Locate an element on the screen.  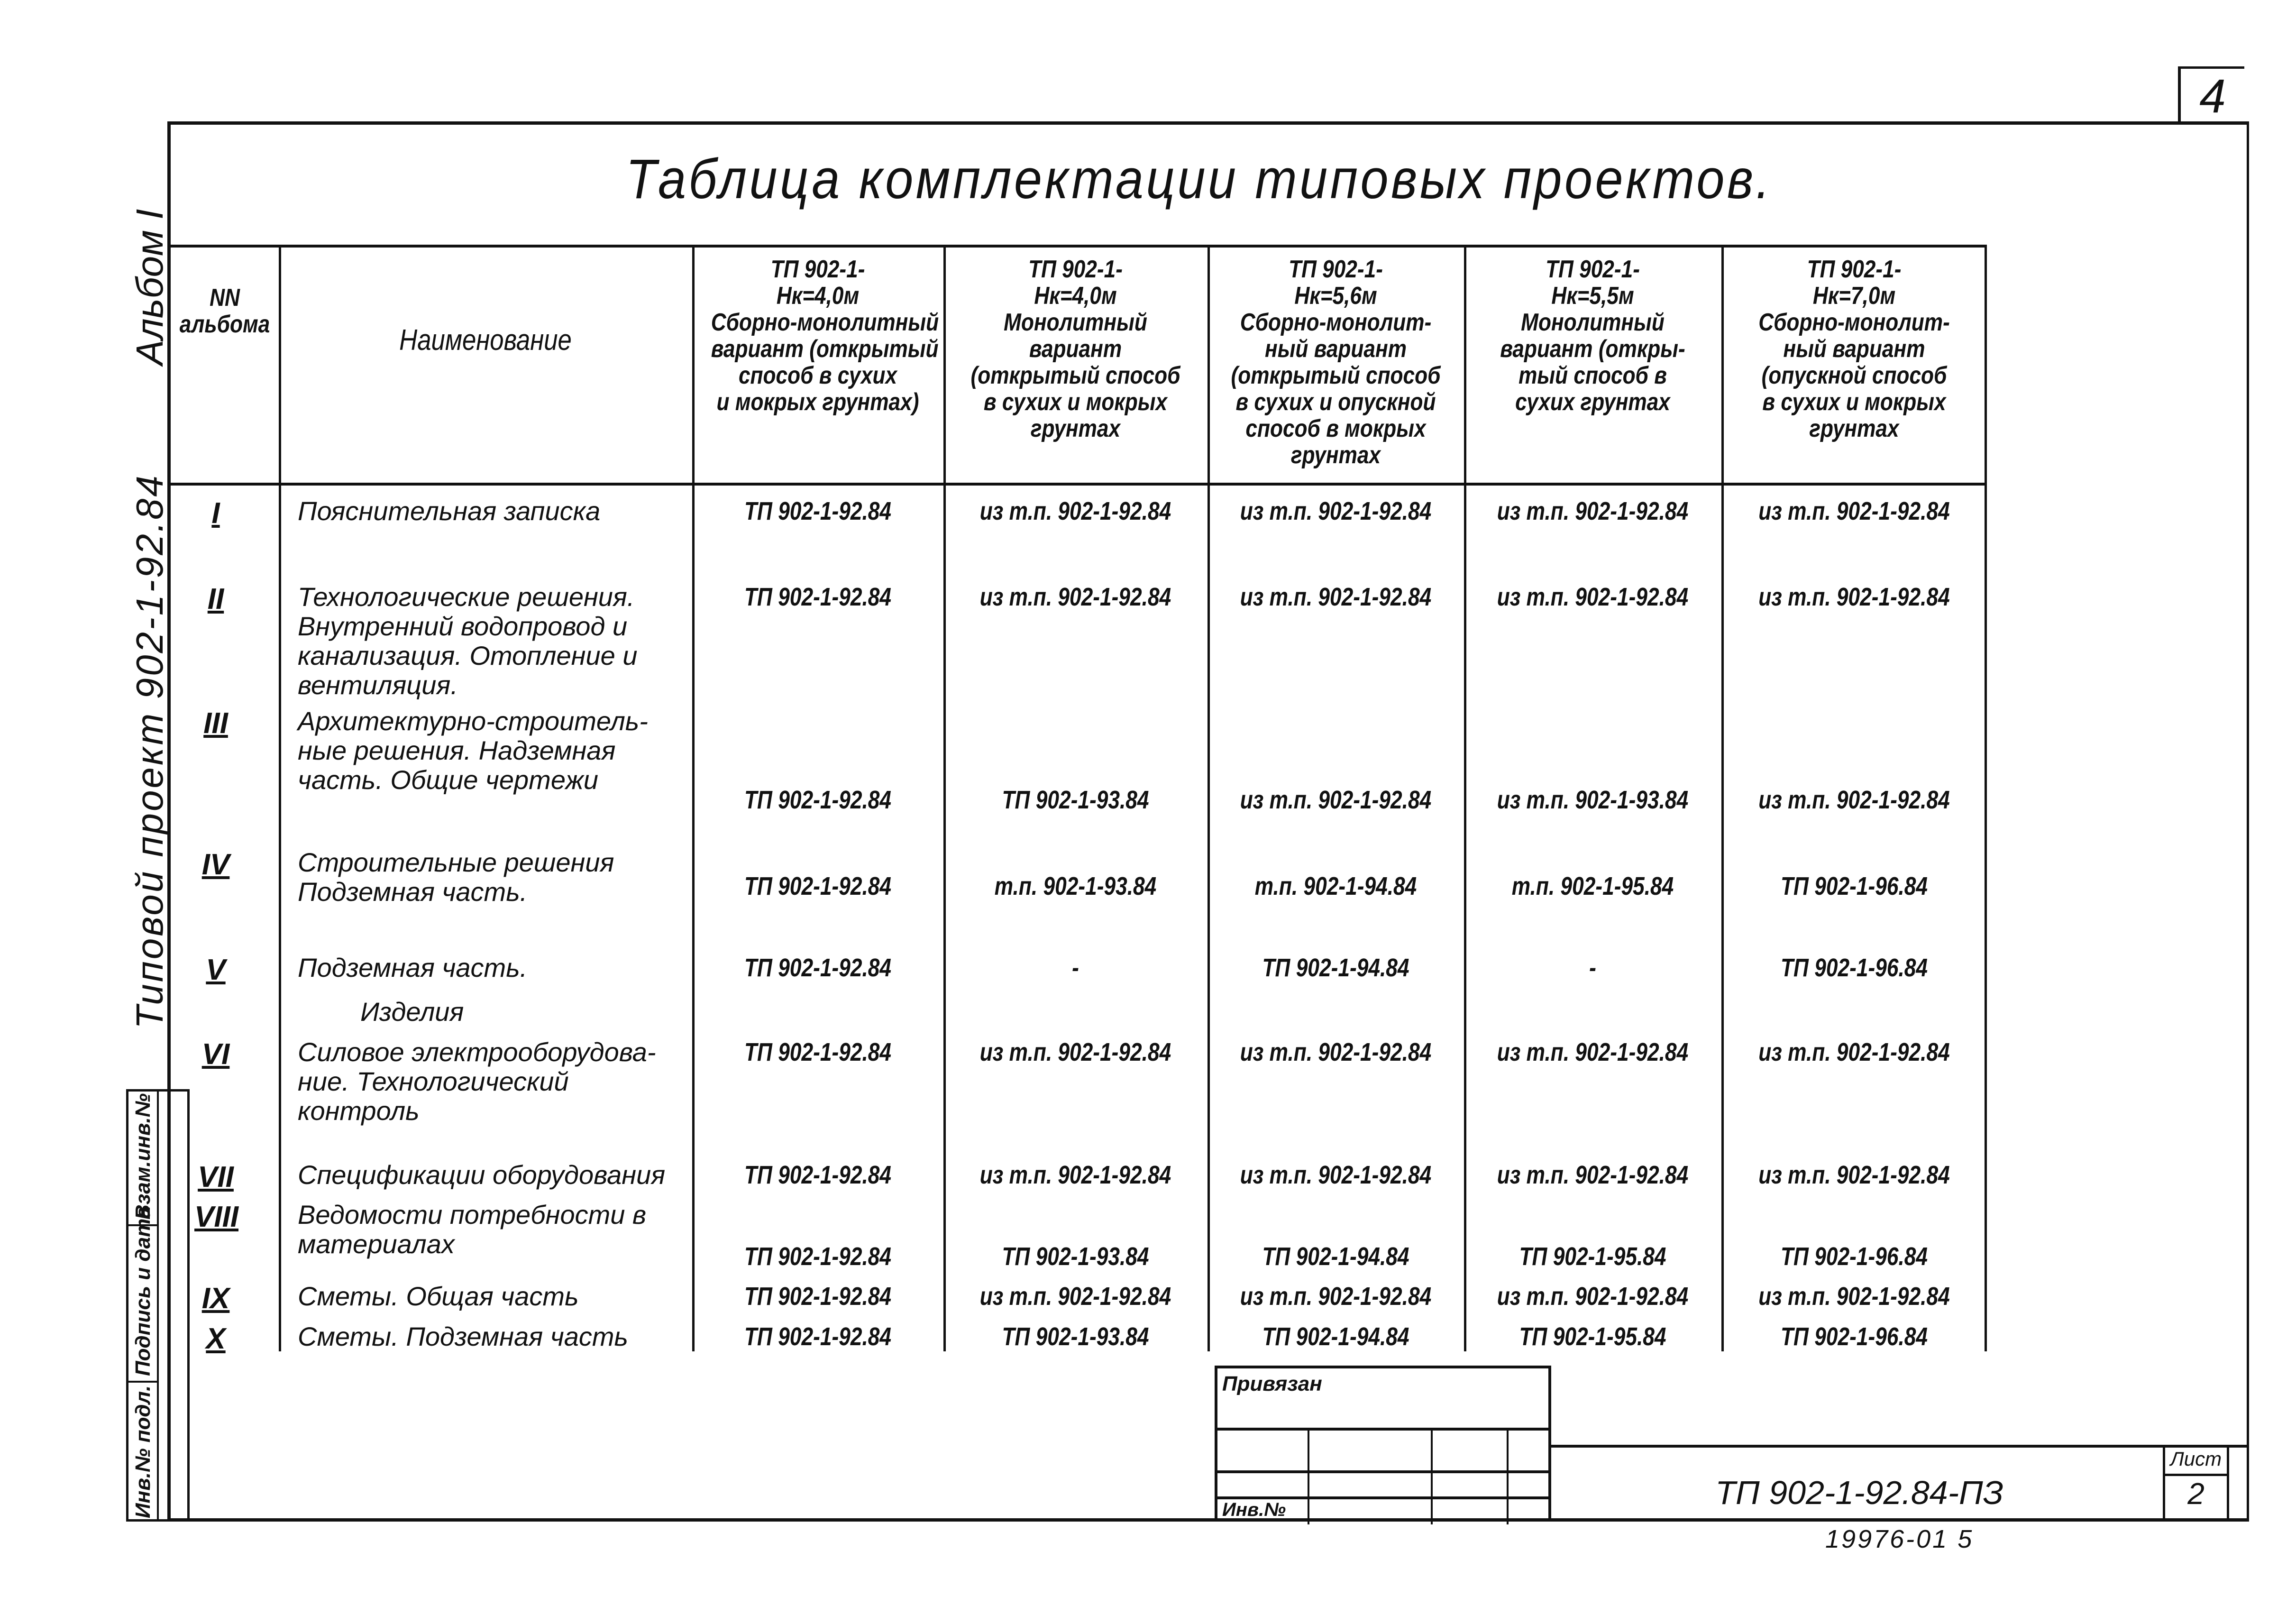
inv-label: Инв.№ is located at coordinates (1254, 1509).